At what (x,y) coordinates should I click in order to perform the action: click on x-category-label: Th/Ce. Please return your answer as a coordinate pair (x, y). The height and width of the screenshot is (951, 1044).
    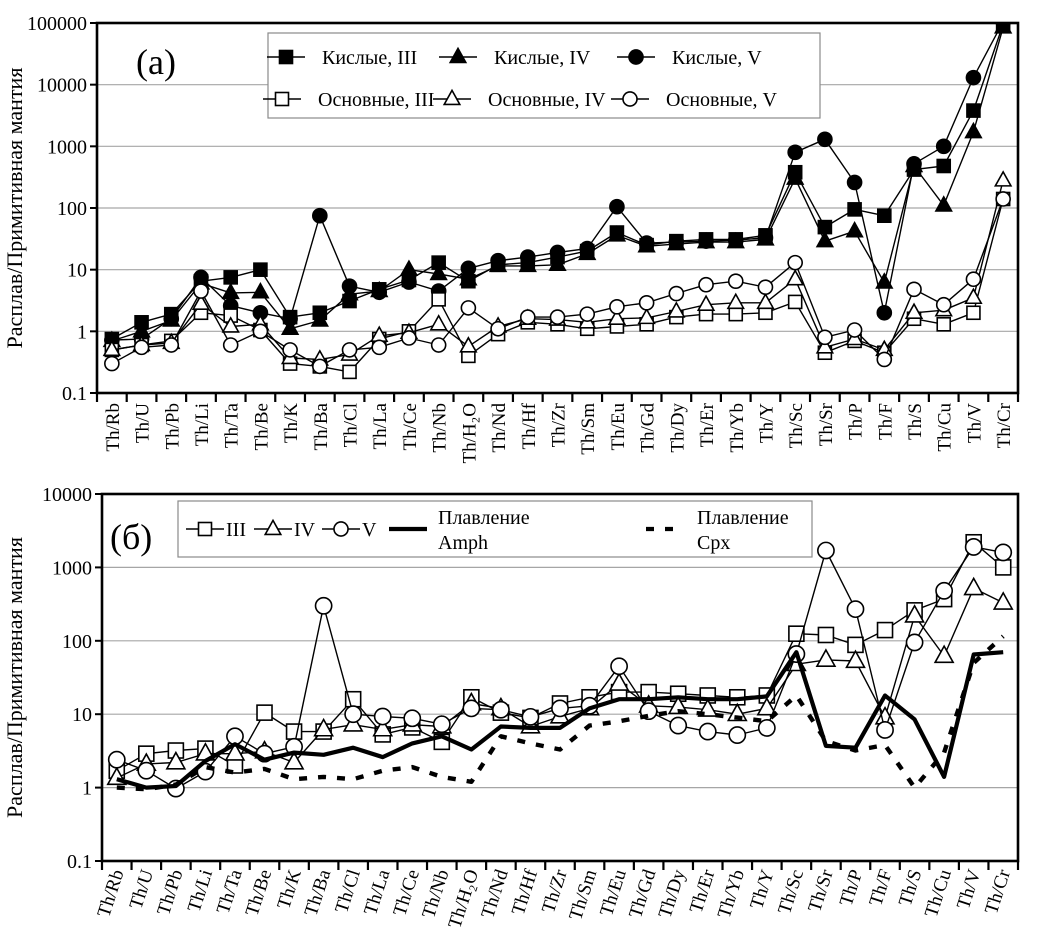
    Looking at the image, I should click on (410, 427).